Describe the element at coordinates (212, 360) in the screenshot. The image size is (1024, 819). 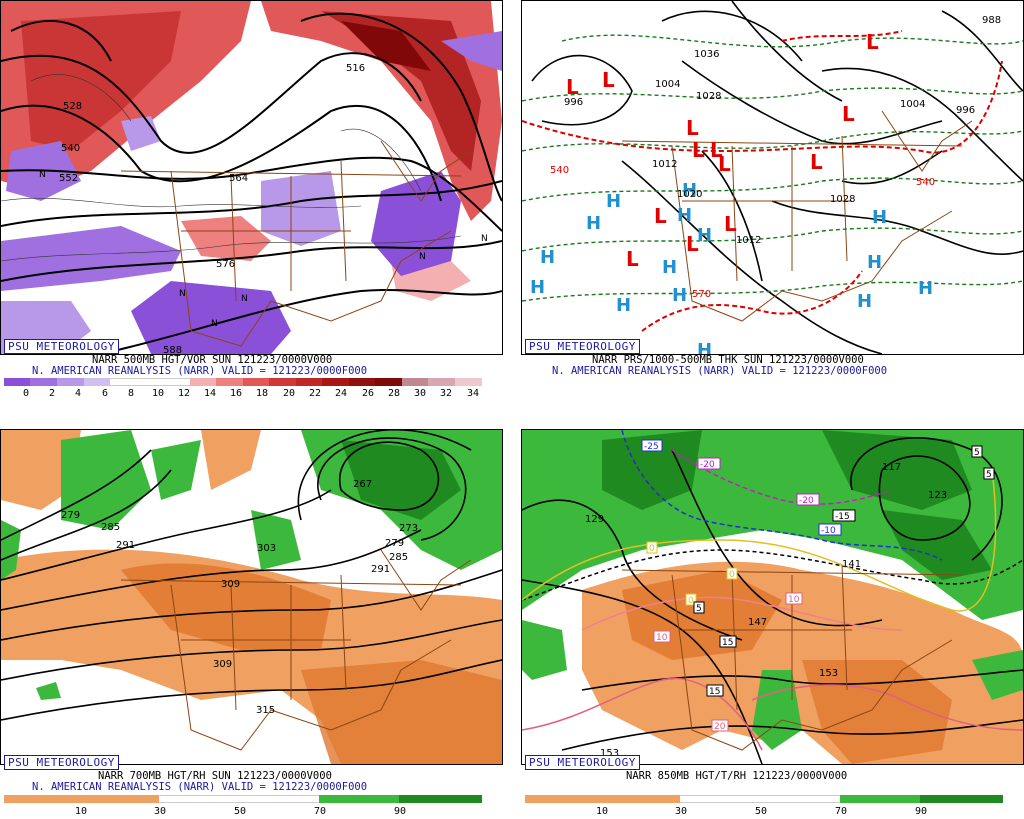
I see `map-header: NARR 500MB HGT/VOR SUN 121223/0000V000` at that location.